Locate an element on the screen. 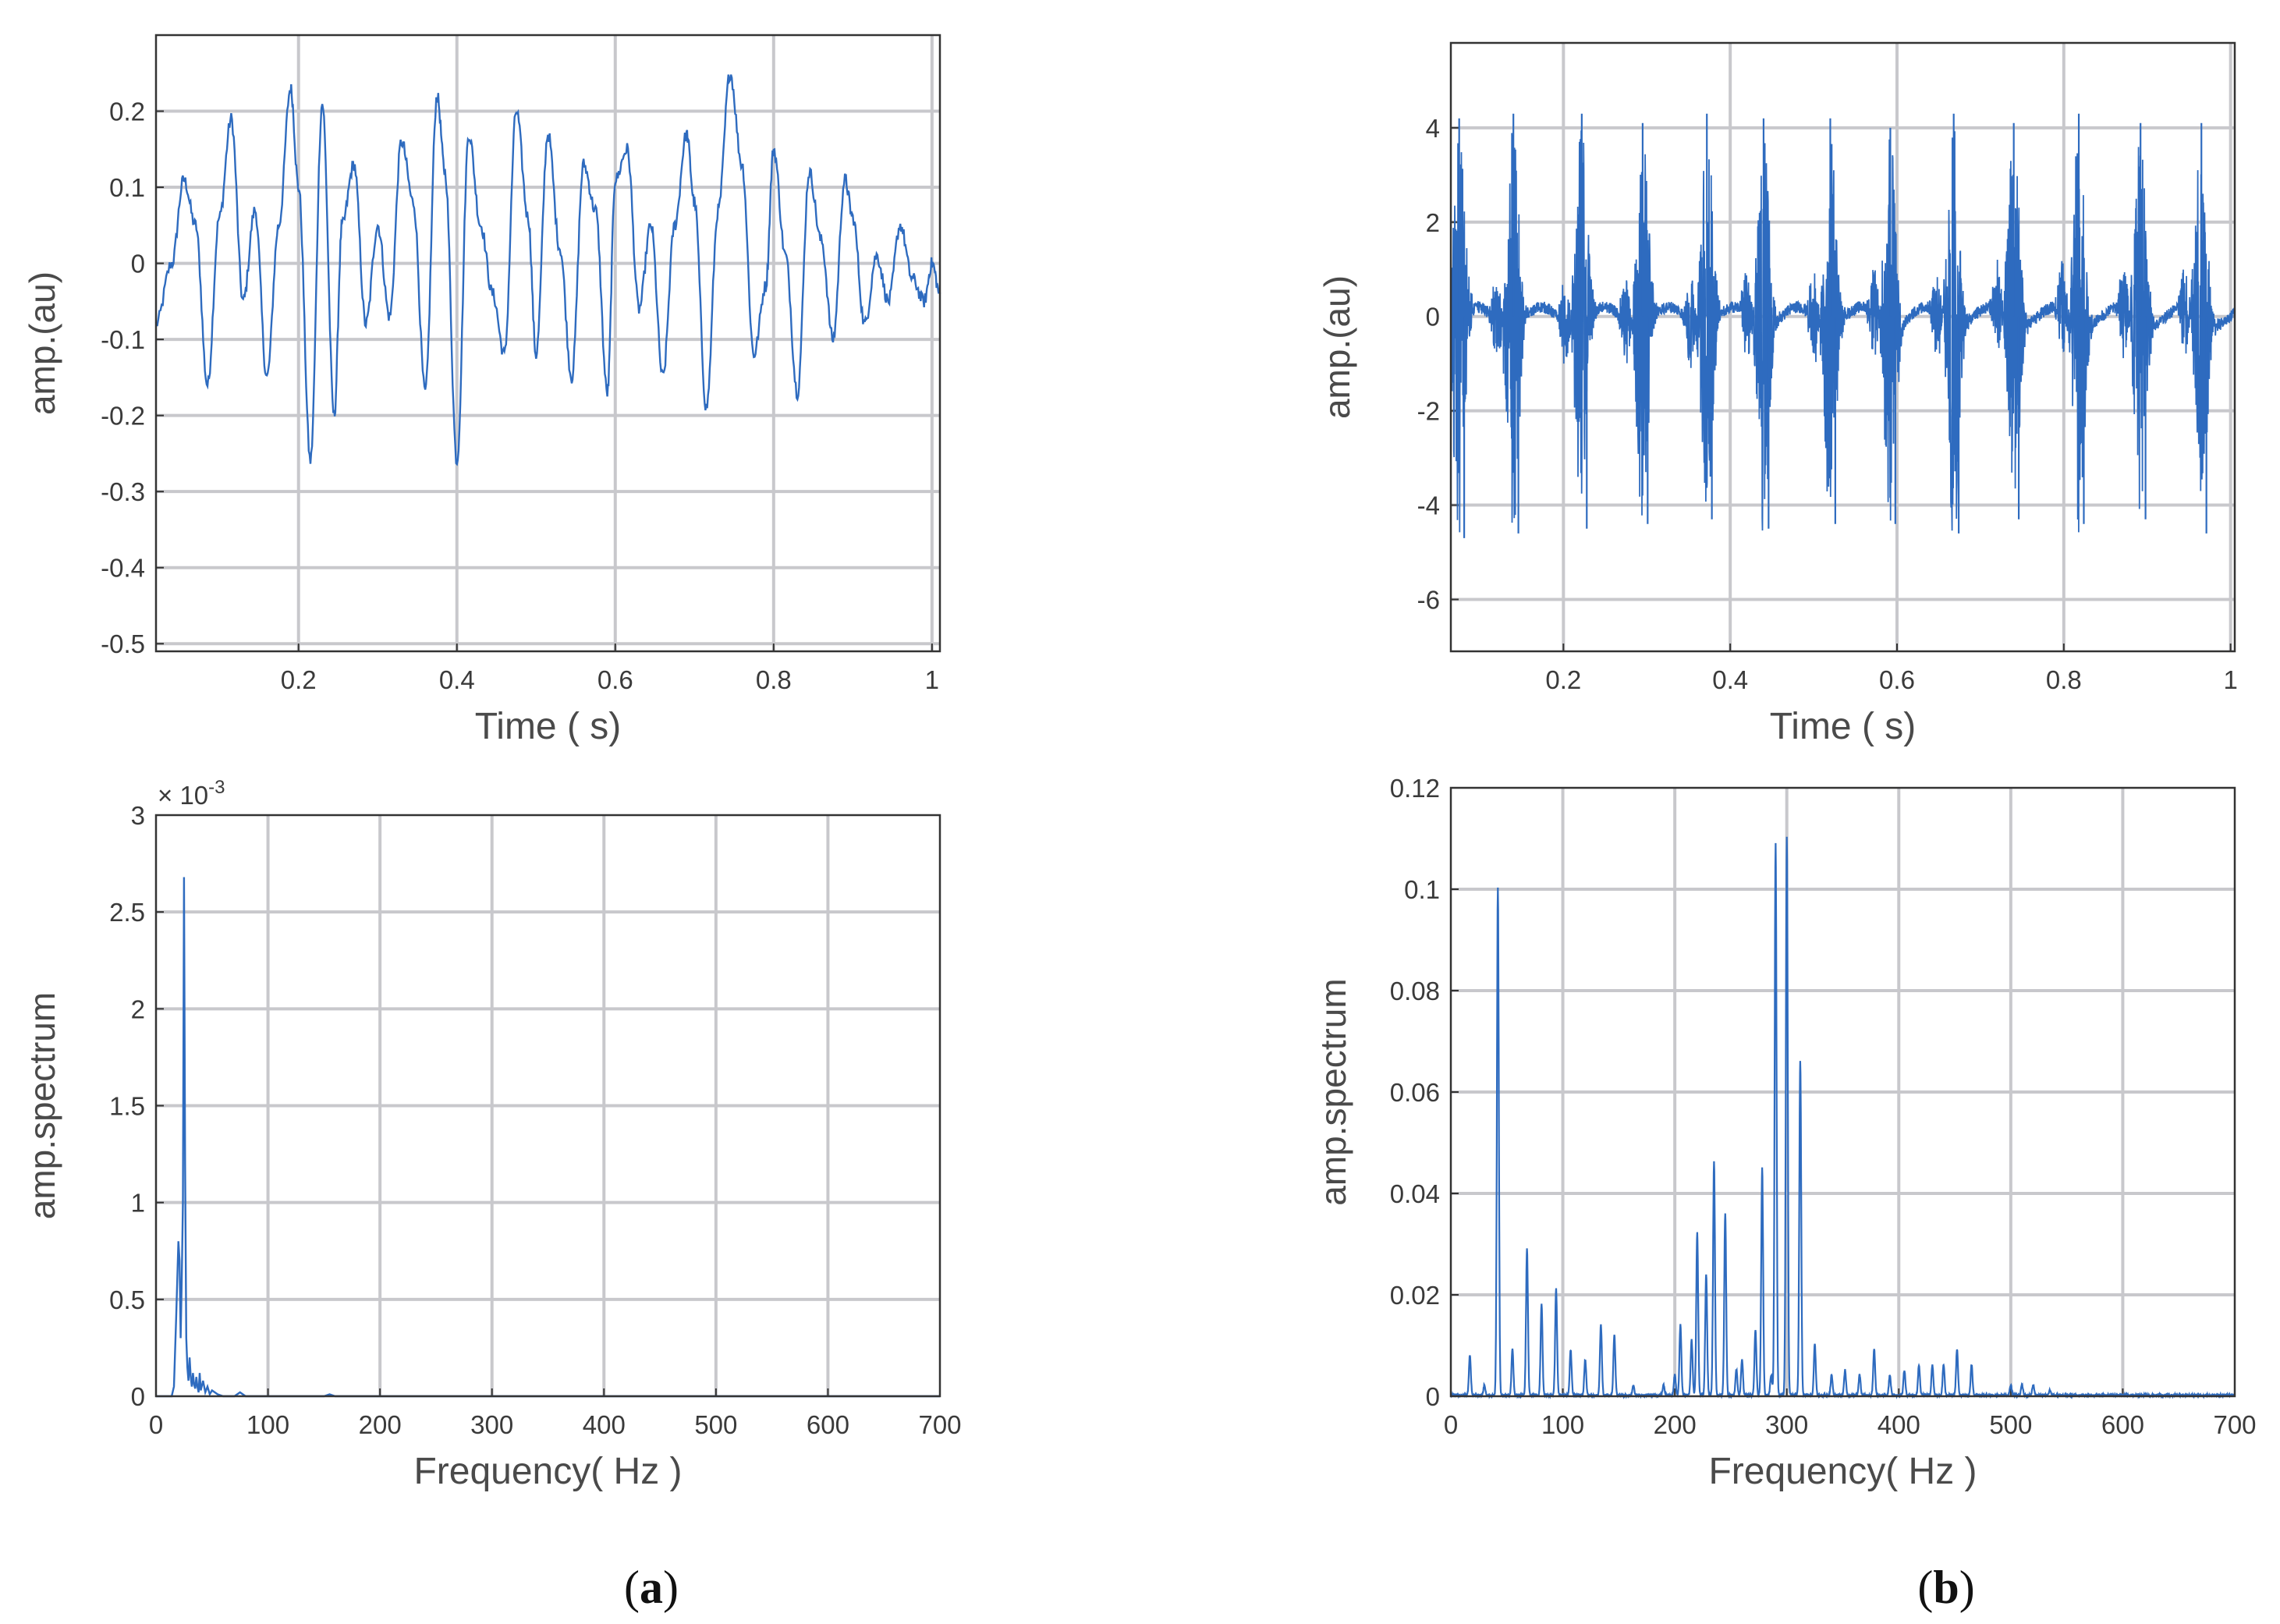 The width and height of the screenshot is (2280, 1624). a-spectrum-ytick-label: 1 is located at coordinates (138, 1203).